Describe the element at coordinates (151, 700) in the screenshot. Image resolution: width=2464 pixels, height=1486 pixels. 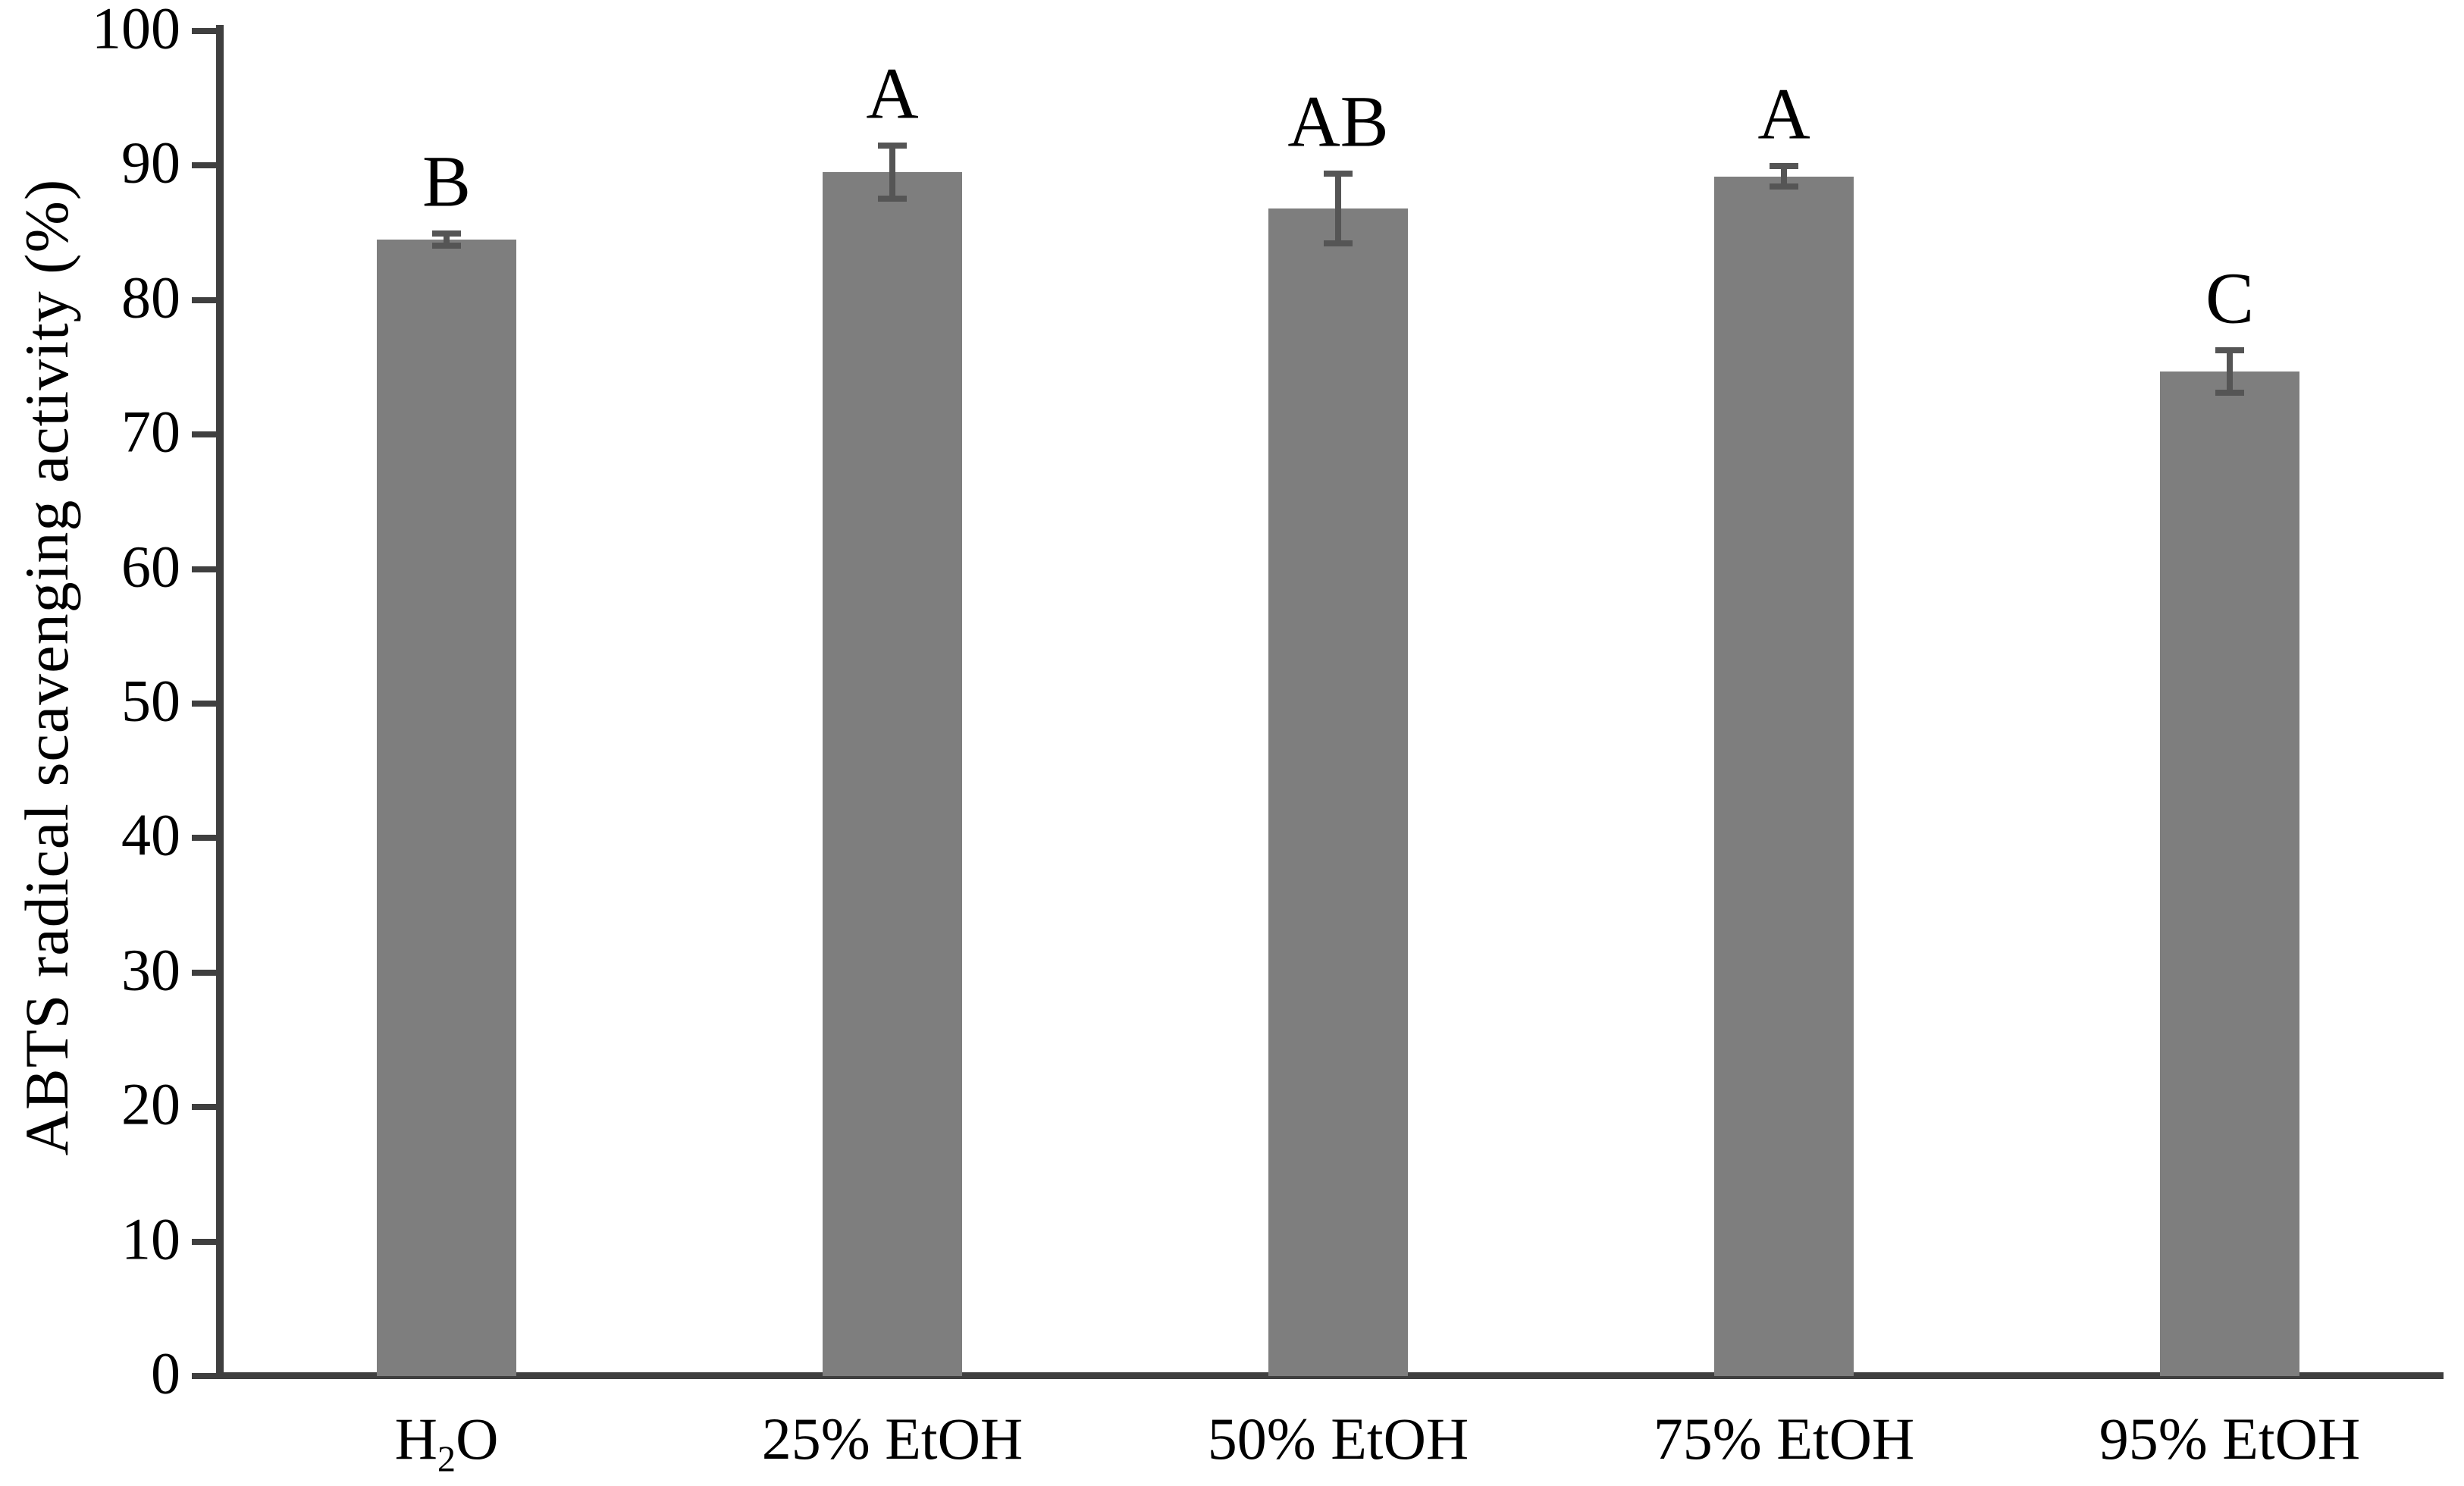
I see `y-tick-label: 50` at that location.